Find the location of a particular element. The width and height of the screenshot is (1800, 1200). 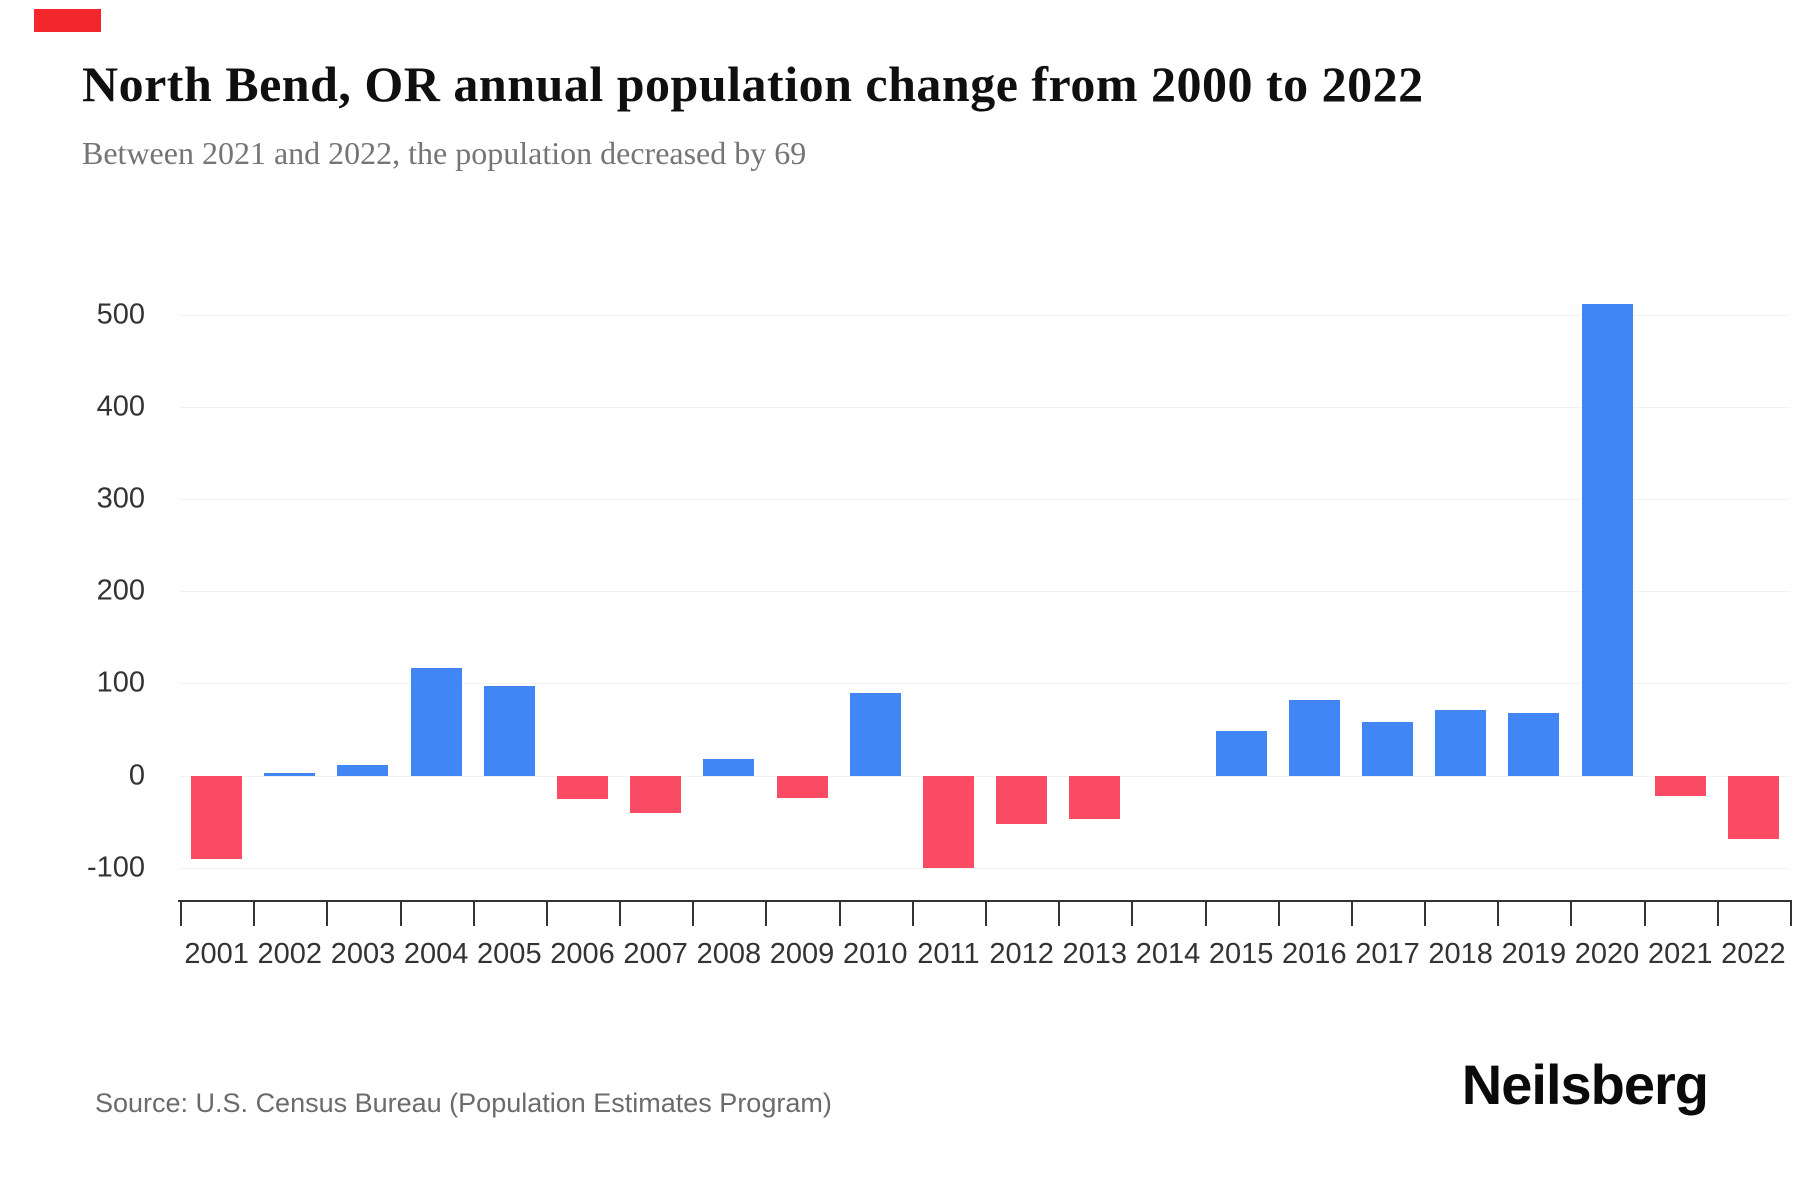

y-axis-tick-label: 300 is located at coordinates (120, 498).